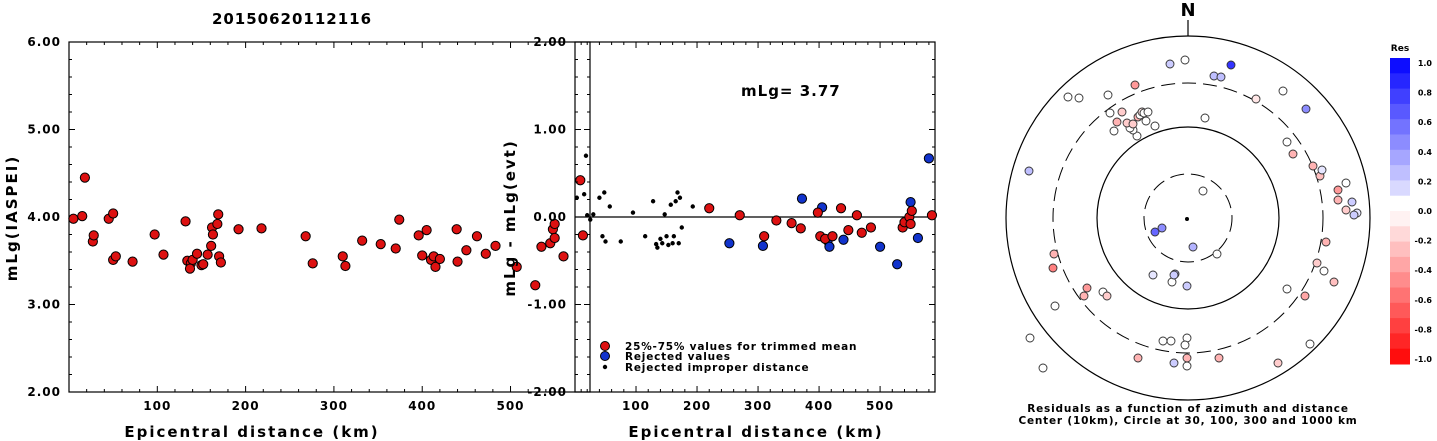 This screenshot has height=441, width=1437. What do you see at coordinates (12, 218) in the screenshot?
I see `y-axis-label: mLg(IASPEI)` at bounding box center [12, 218].